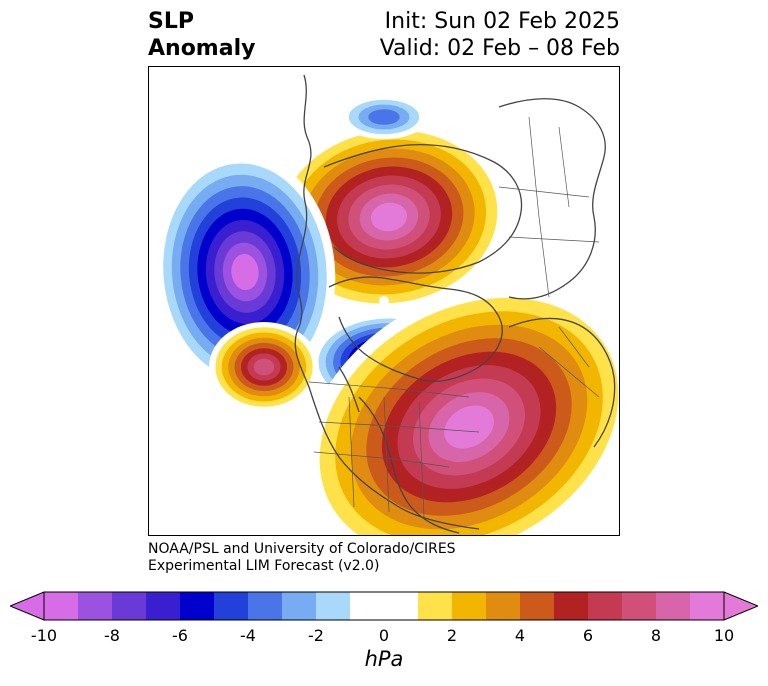 This screenshot has width=768, height=686. Describe the element at coordinates (44, 635) in the screenshot. I see `colorbar-tick-label: -10` at that location.